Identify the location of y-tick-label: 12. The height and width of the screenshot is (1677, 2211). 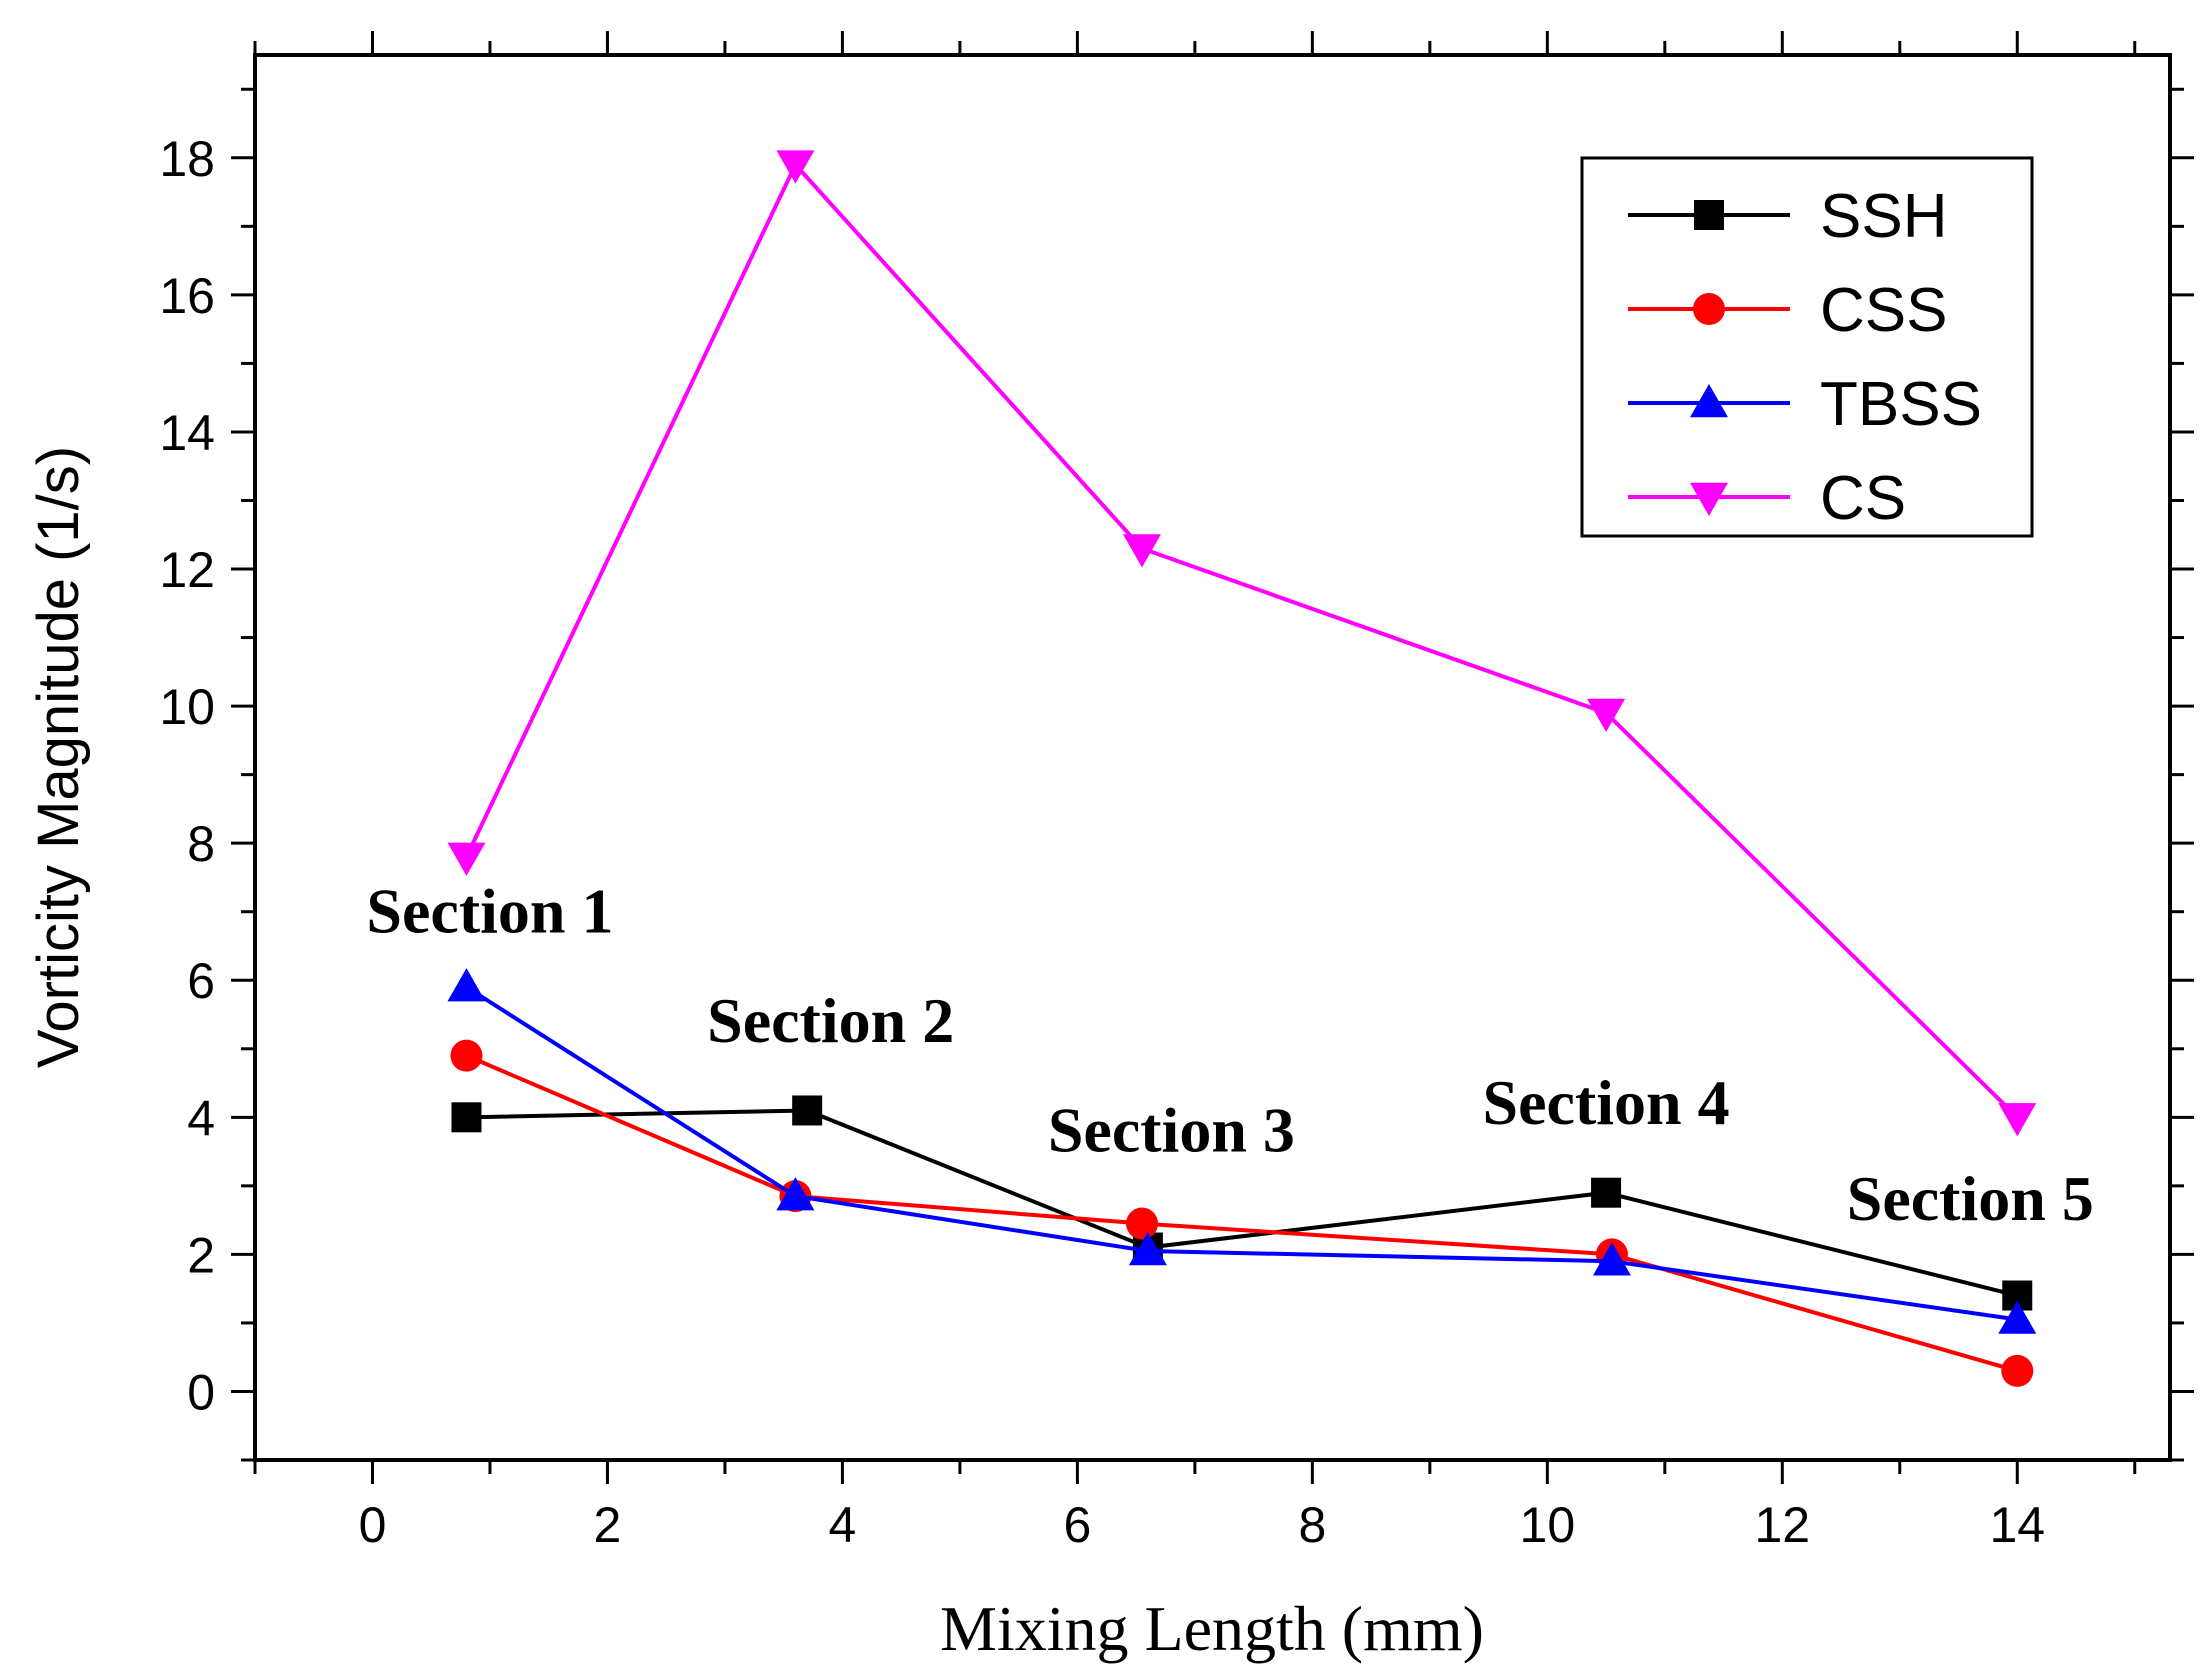
(187, 570).